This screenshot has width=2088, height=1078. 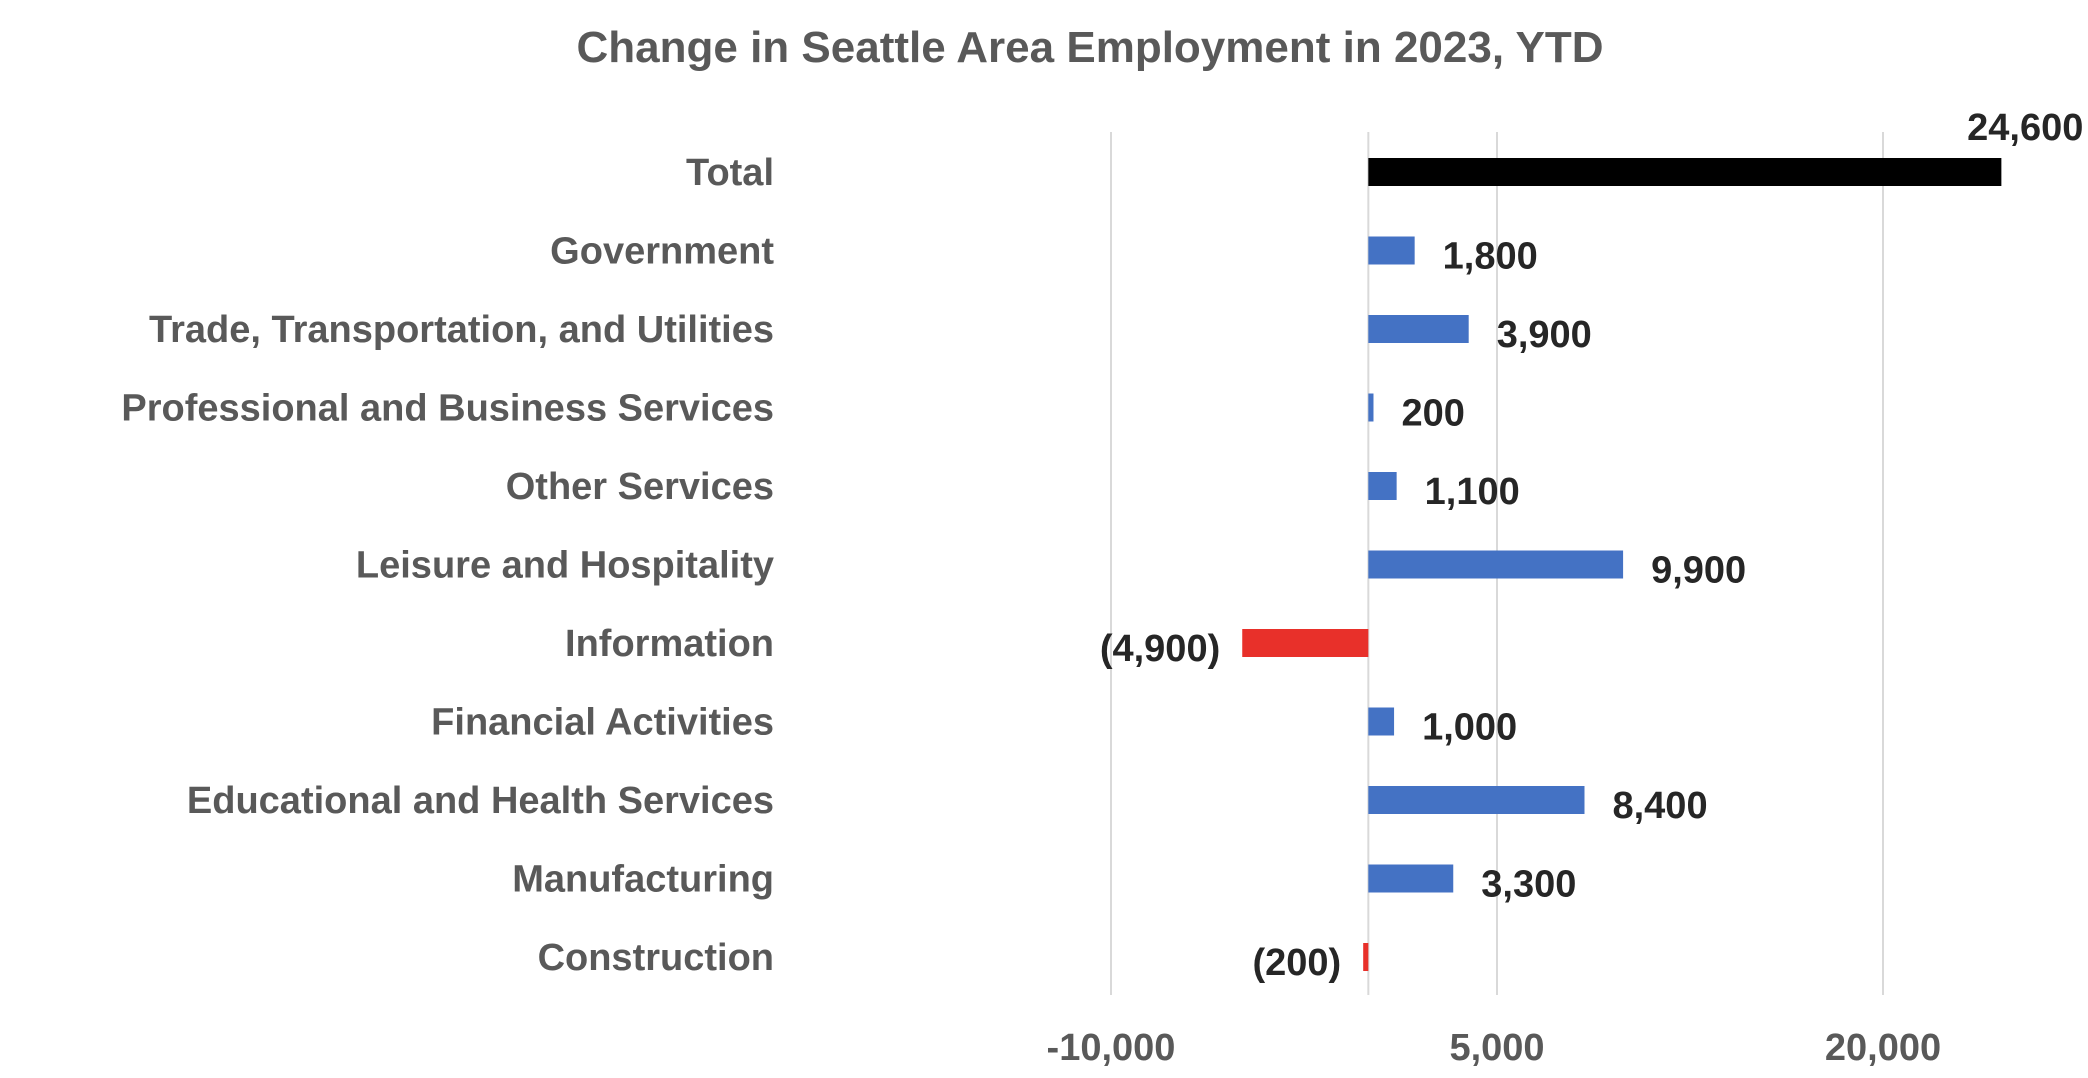 I want to click on data-label: 9,900, so click(x=1698, y=571).